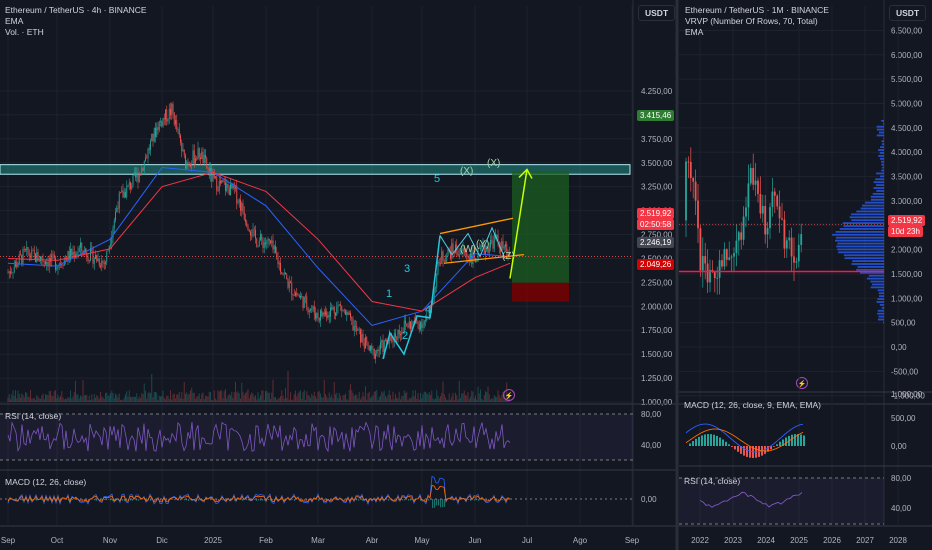 This screenshot has width=932, height=550. What do you see at coordinates (694, 32) in the screenshot?
I see `right-ema-indicator-label: EMA` at bounding box center [694, 32].